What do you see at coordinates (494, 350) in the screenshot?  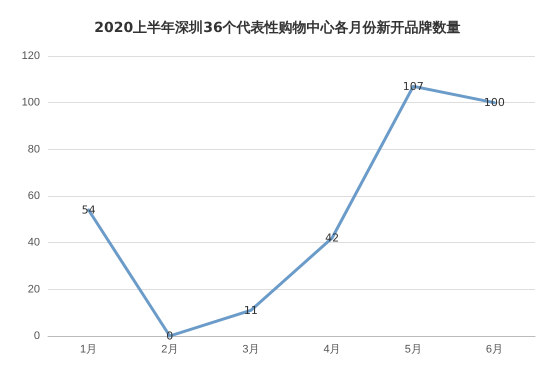 I see `x-tick-label: 6月` at bounding box center [494, 350].